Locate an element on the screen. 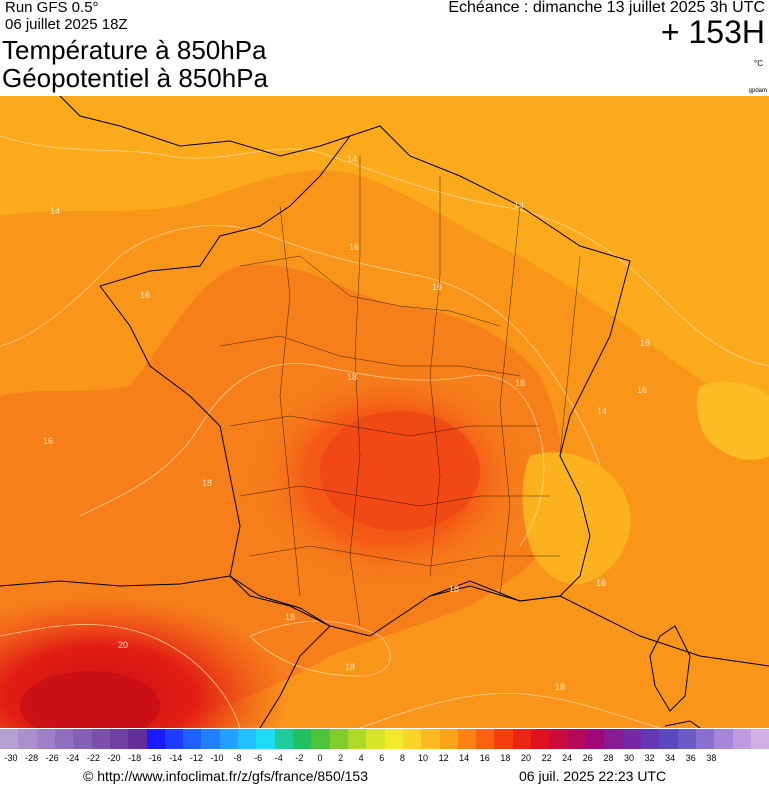 The image size is (769, 786). color-scale-tick: 30 is located at coordinates (629, 758).